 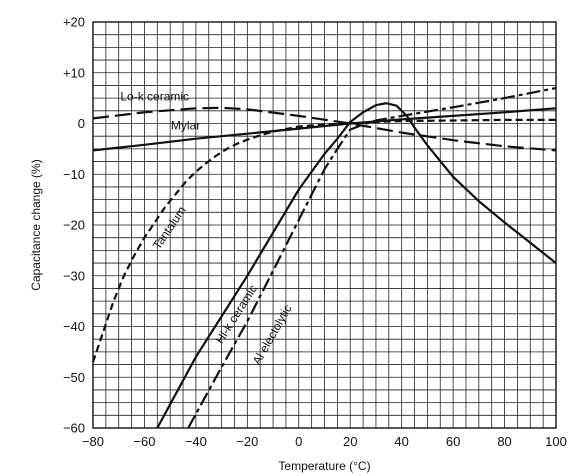 I want to click on curve-label-al-electolytic: Al electolytic, so click(x=272, y=334).